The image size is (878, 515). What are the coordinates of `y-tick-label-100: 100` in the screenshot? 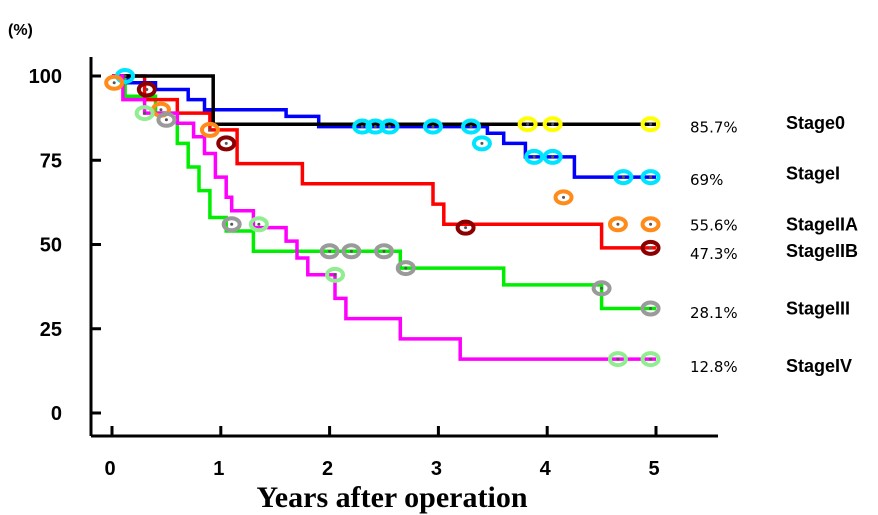 It's located at (45, 77).